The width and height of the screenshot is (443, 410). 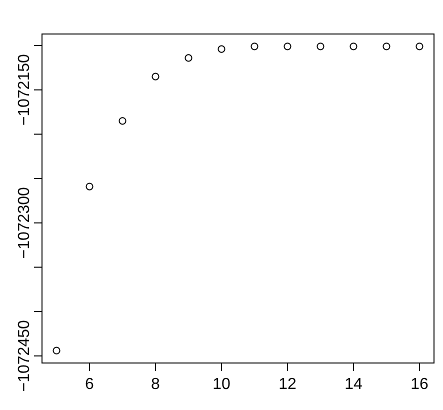 What do you see at coordinates (24, 356) in the screenshot?
I see `y-tick-label: −1072450` at bounding box center [24, 356].